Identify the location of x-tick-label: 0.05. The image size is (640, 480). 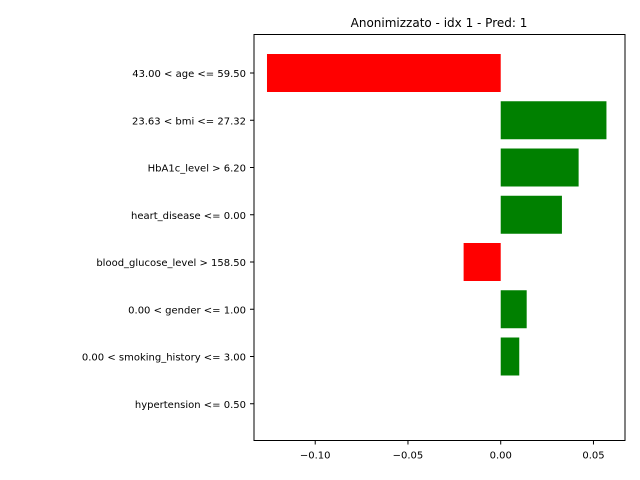
(593, 456).